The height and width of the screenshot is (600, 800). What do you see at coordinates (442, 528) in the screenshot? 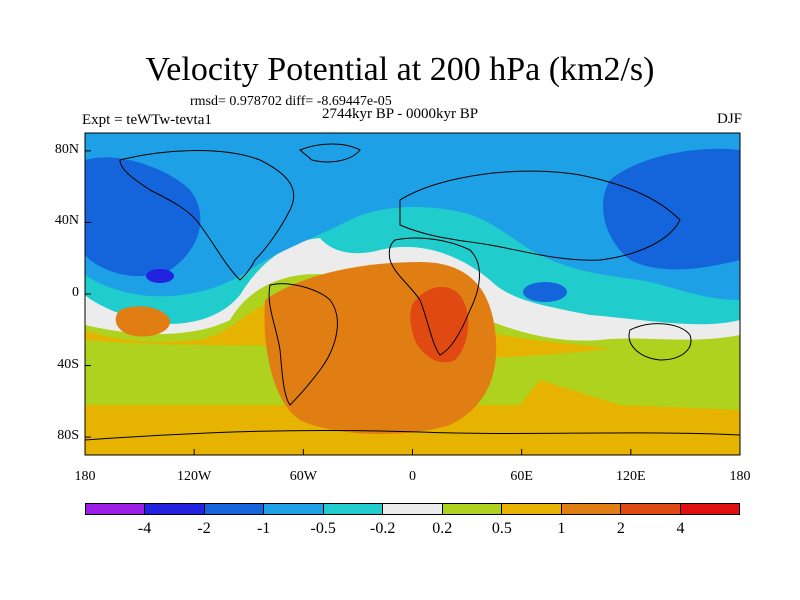
I see `colorbar-label: 0.2` at bounding box center [442, 528].